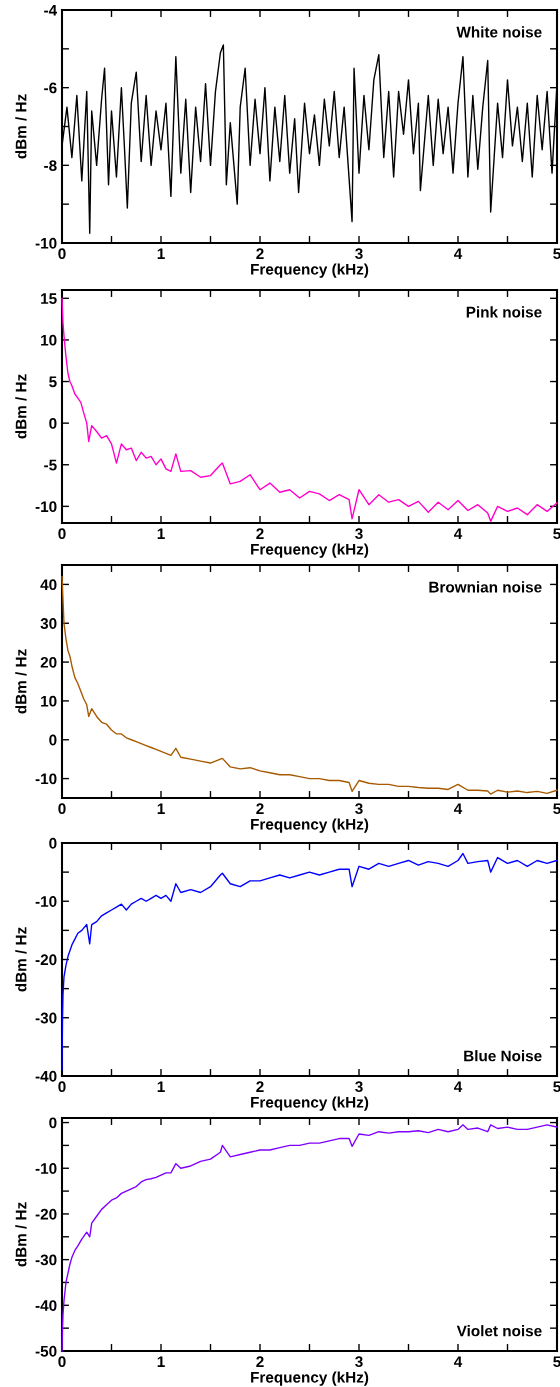 The height and width of the screenshot is (1387, 560). What do you see at coordinates (50, 465) in the screenshot?
I see `y-tick-label: -5` at bounding box center [50, 465].